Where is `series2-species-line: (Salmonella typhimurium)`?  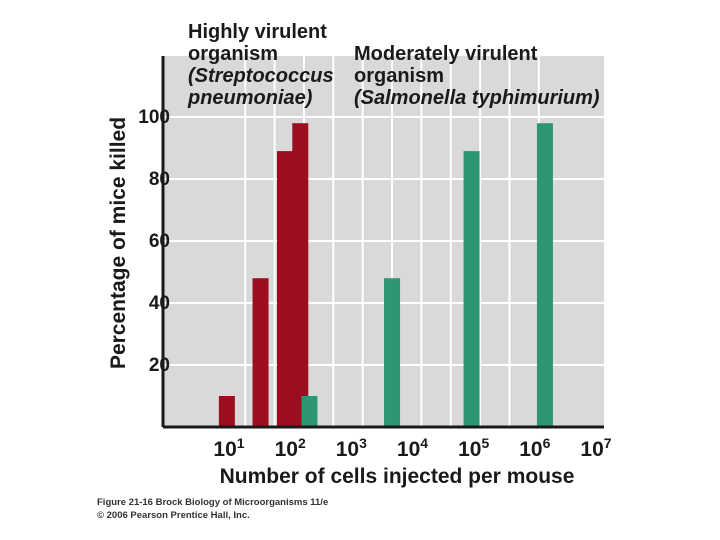
series2-species-line: (Salmonella typhimurium) is located at coordinates (477, 98).